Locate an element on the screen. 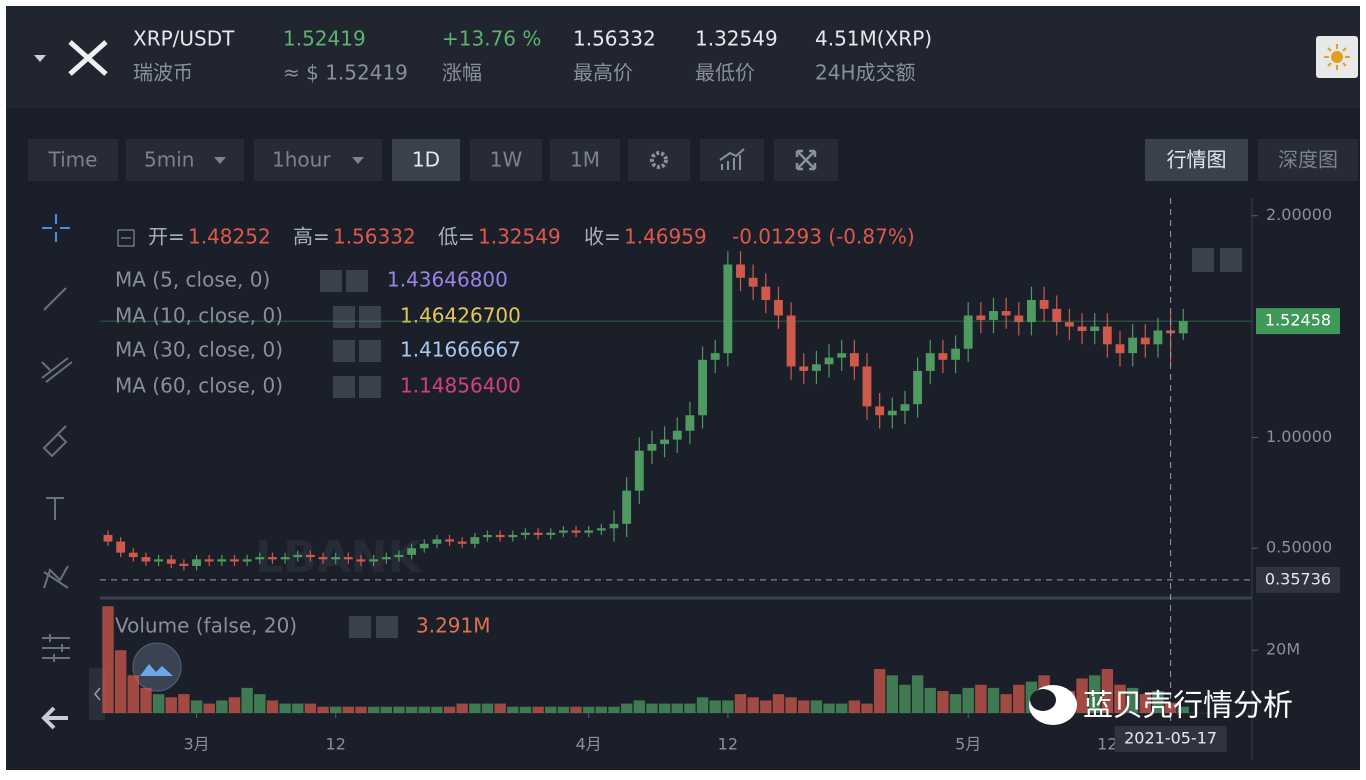 The height and width of the screenshot is (780, 1366). brush-tool is located at coordinates (55, 441).